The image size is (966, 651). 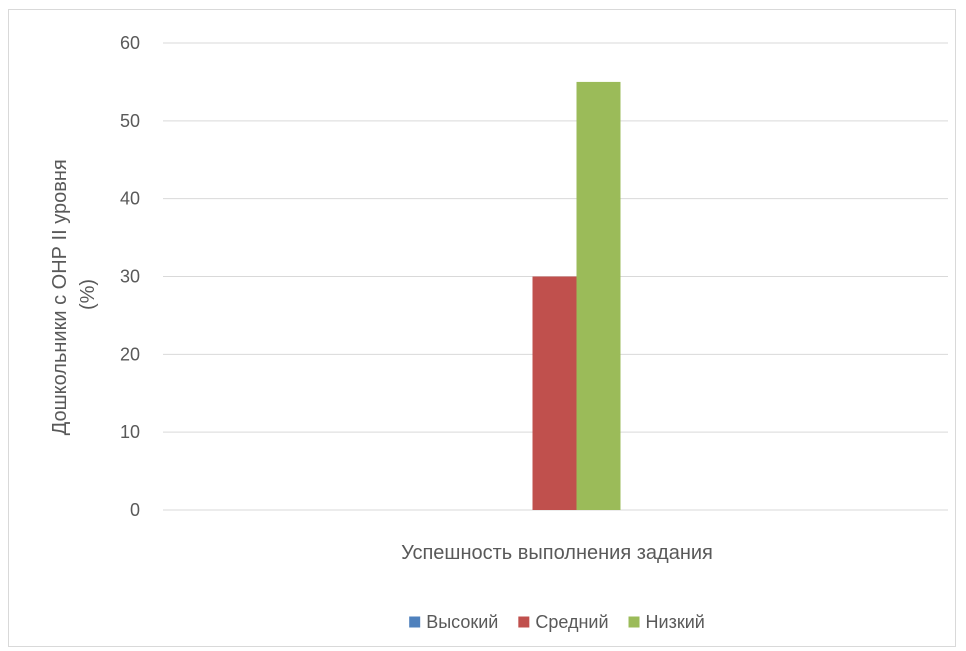 I want to click on legend-label-2: Средний, so click(x=571, y=622).